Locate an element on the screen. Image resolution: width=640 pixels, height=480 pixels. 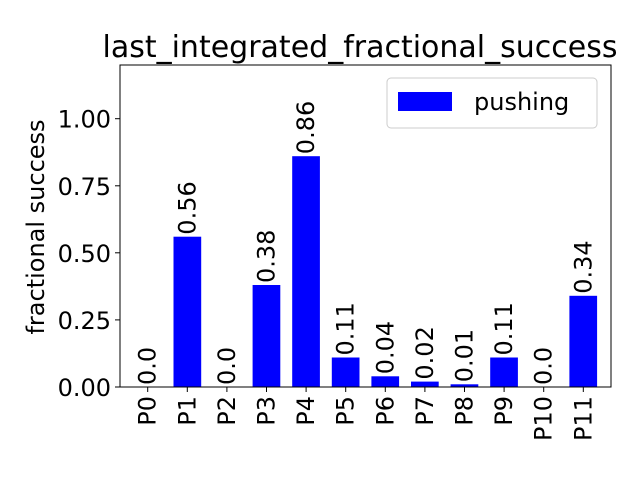
legend-swatch-pushing is located at coordinates (425, 101).